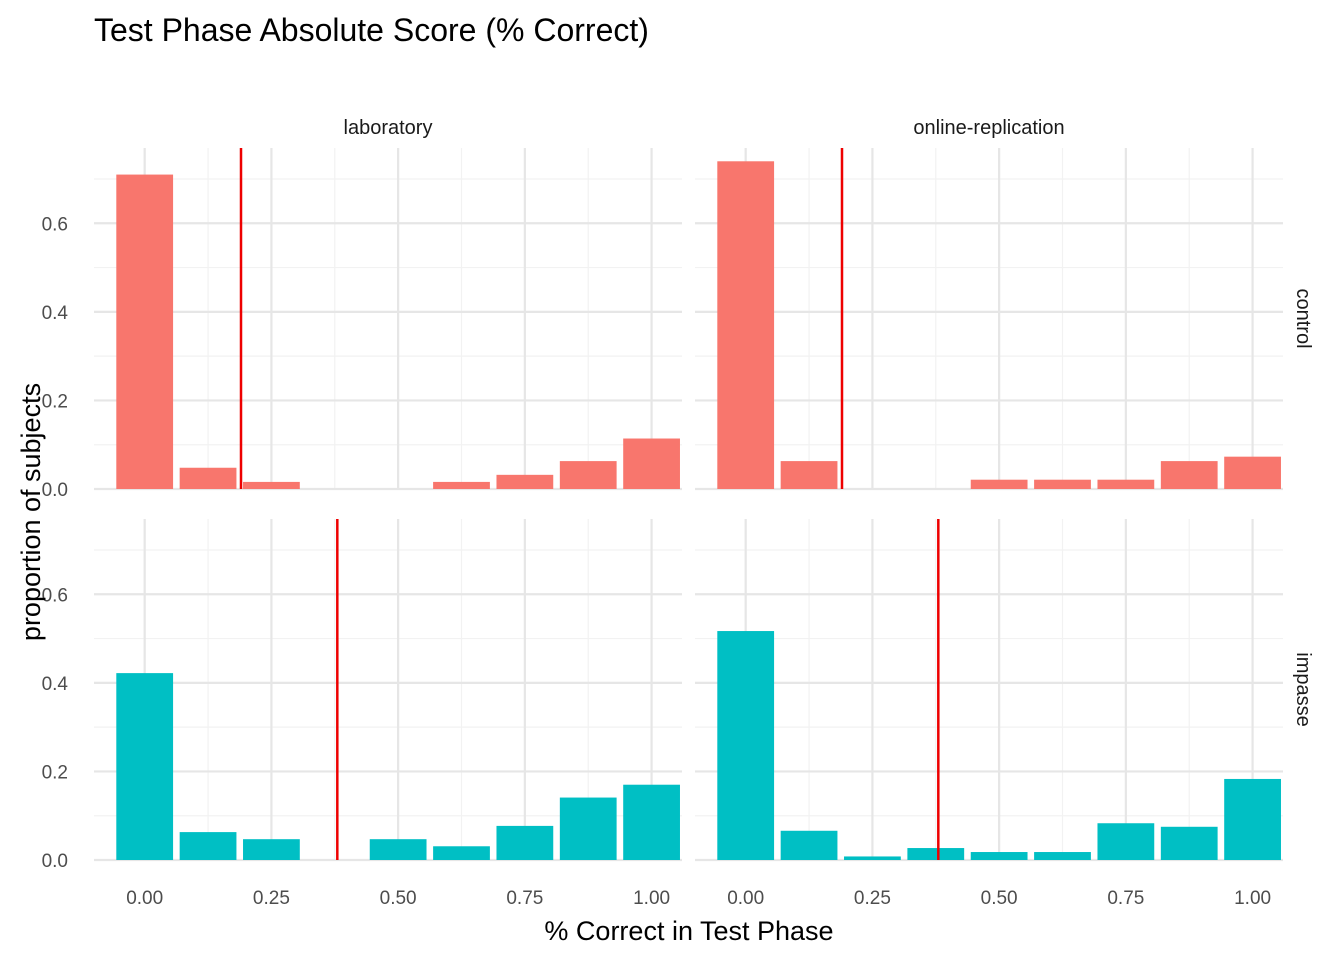 The image size is (1344, 960). What do you see at coordinates (688, 931) in the screenshot?
I see `x-axis-title: % Correct in Test Phase` at bounding box center [688, 931].